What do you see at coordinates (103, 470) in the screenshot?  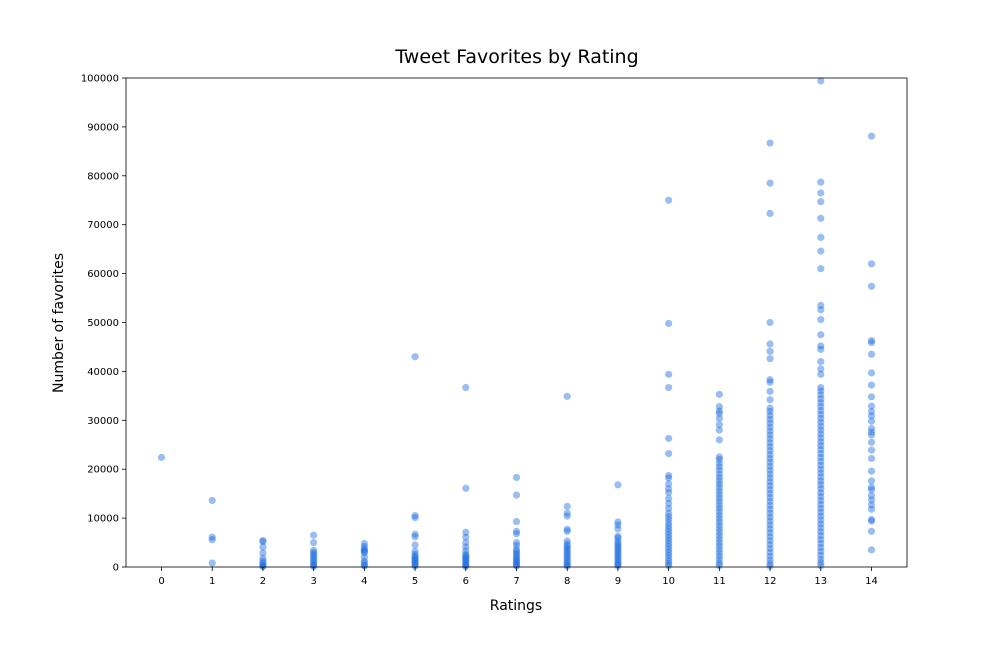 I see `y-tick-label: 20000` at bounding box center [103, 470].